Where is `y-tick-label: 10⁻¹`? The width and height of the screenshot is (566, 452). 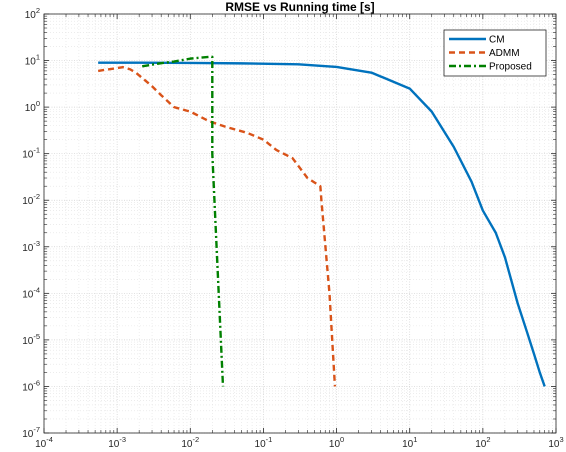
y-tick-label: 10⁻¹ is located at coordinates (31, 153).